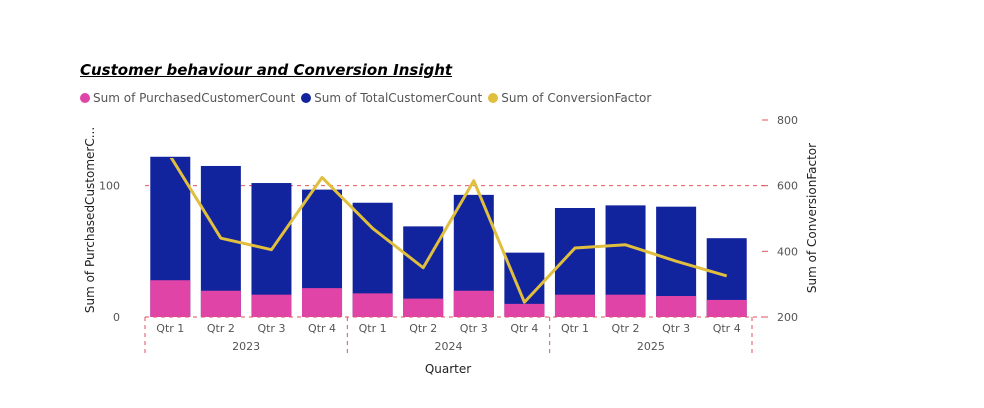 The width and height of the screenshot is (984, 408). I want to click on legend-item-total: Sum of TotalCustomerCount, so click(391, 98).